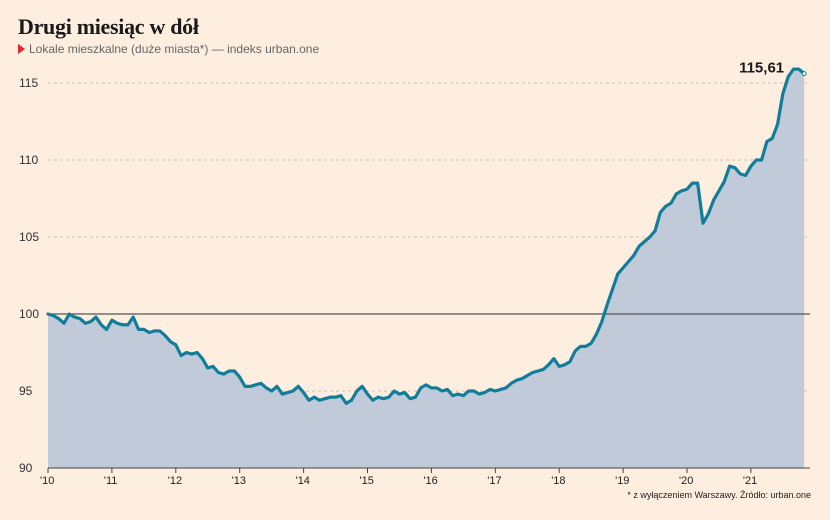 Image resolution: width=830 pixels, height=520 pixels. What do you see at coordinates (21, 49) in the screenshot?
I see `red-triangle-icon` at bounding box center [21, 49].